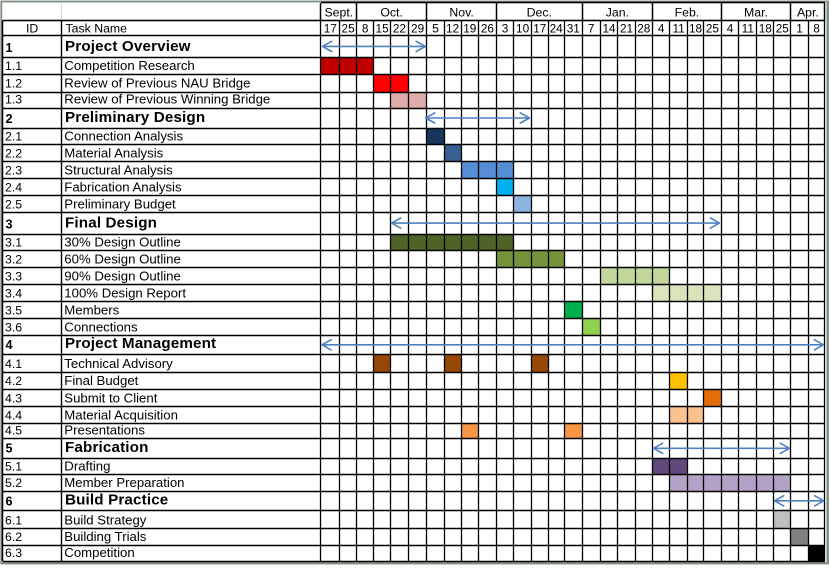  I want to click on svg-text: 2.1, so click(13, 137).